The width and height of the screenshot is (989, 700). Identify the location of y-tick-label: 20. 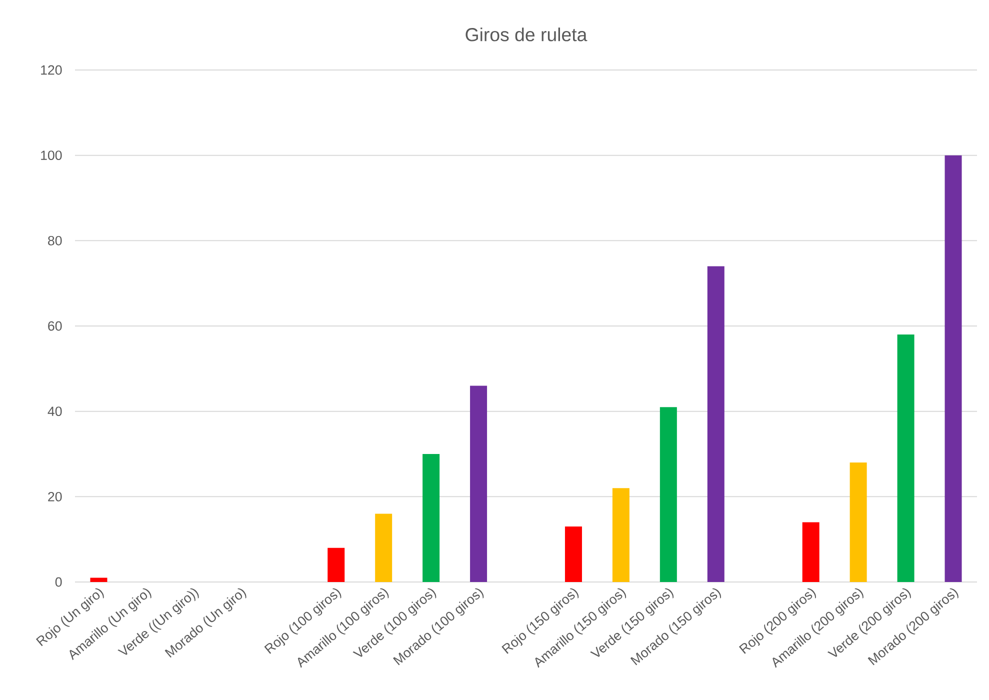
(55, 497).